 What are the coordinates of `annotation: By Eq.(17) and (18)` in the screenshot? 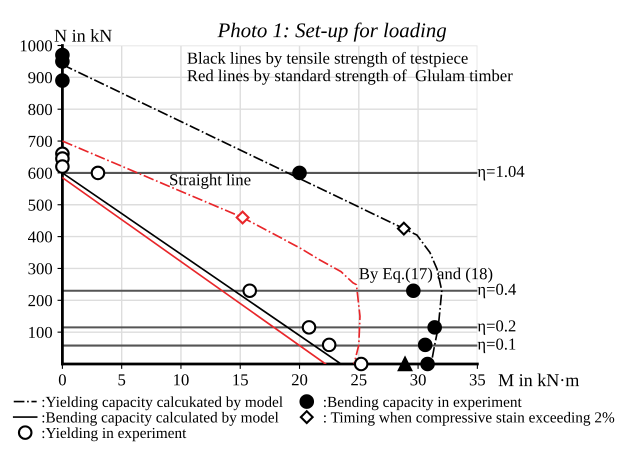 It's located at (425, 275).